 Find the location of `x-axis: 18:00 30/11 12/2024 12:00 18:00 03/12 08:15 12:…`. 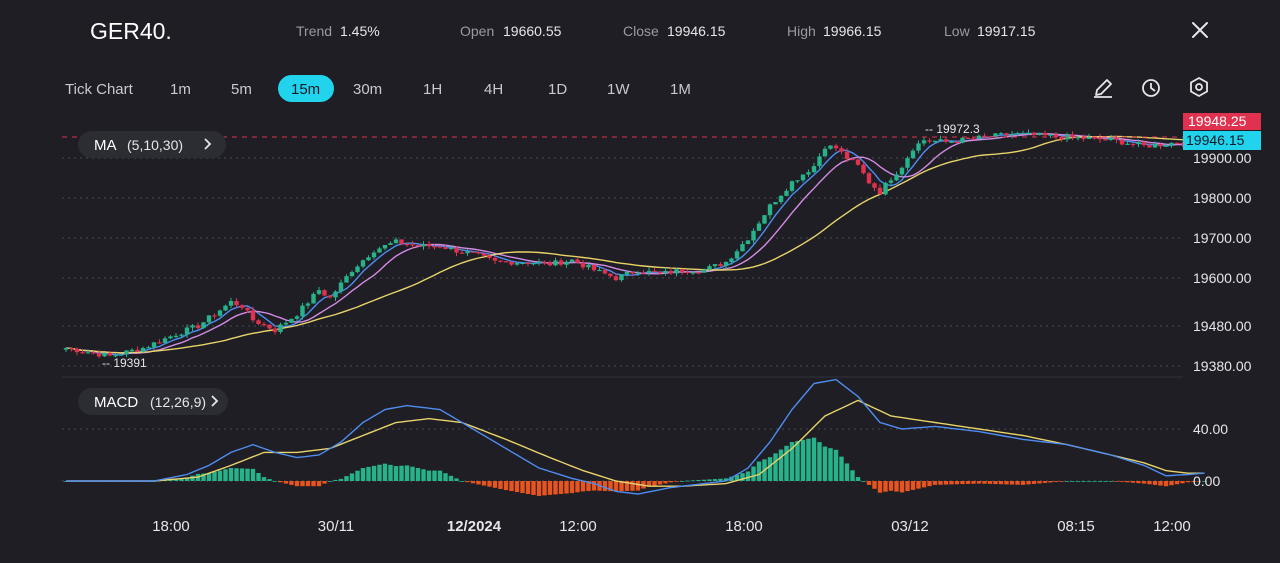

x-axis: 18:00 30/11 12/2024 12:00 18:00 03/12 08:15 12:… is located at coordinates (671, 526).